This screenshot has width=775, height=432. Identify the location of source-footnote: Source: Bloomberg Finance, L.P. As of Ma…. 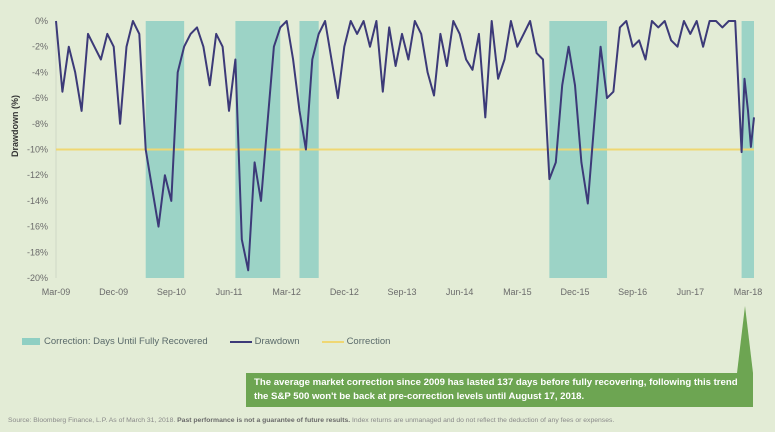
(389, 420).